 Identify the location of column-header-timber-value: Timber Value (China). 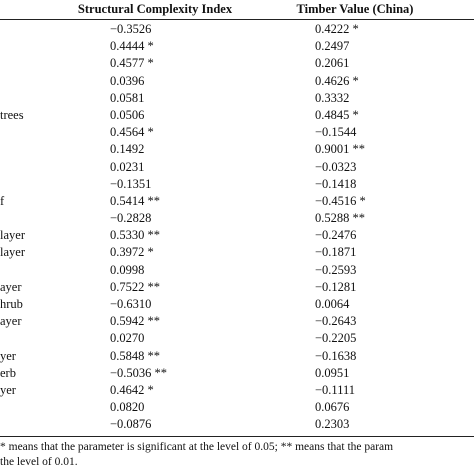
(355, 9).